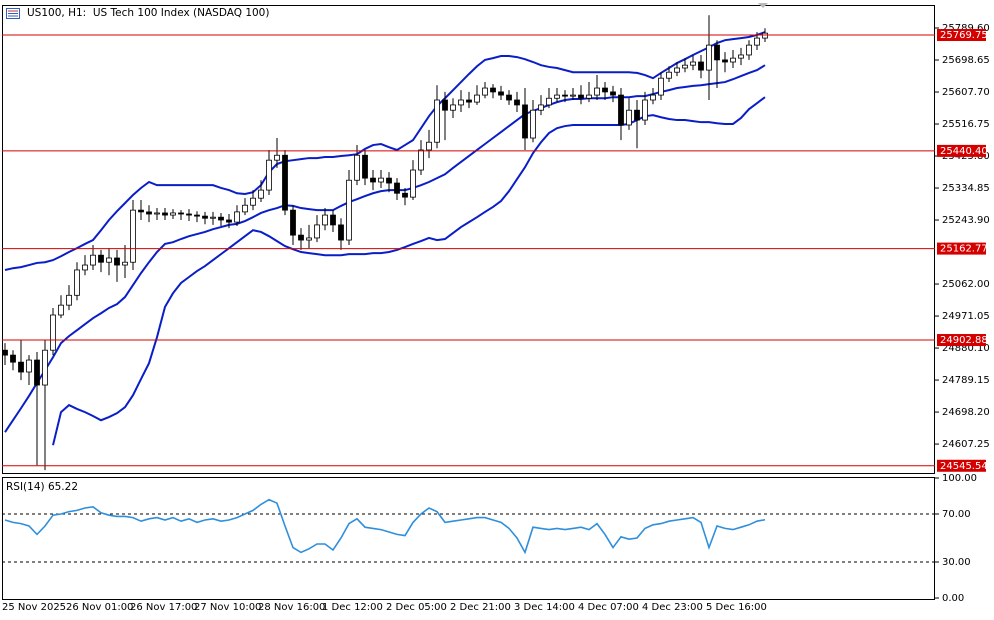 The image size is (994, 620). Describe the element at coordinates (966, 188) in the screenshot. I see `y-tick-label: 25334.85` at that location.